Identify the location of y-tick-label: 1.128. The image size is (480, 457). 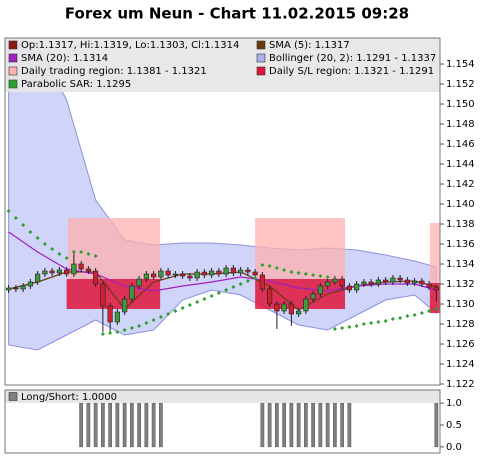
(460, 324).